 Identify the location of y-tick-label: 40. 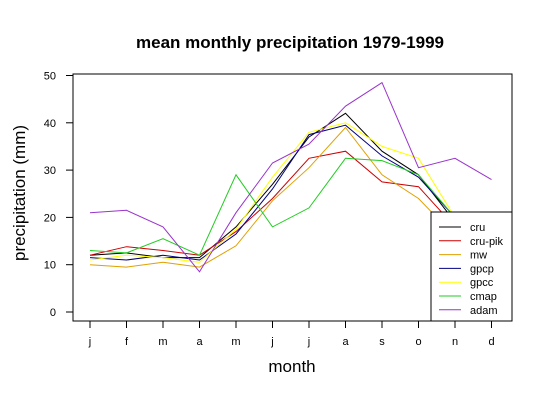
(50, 124).